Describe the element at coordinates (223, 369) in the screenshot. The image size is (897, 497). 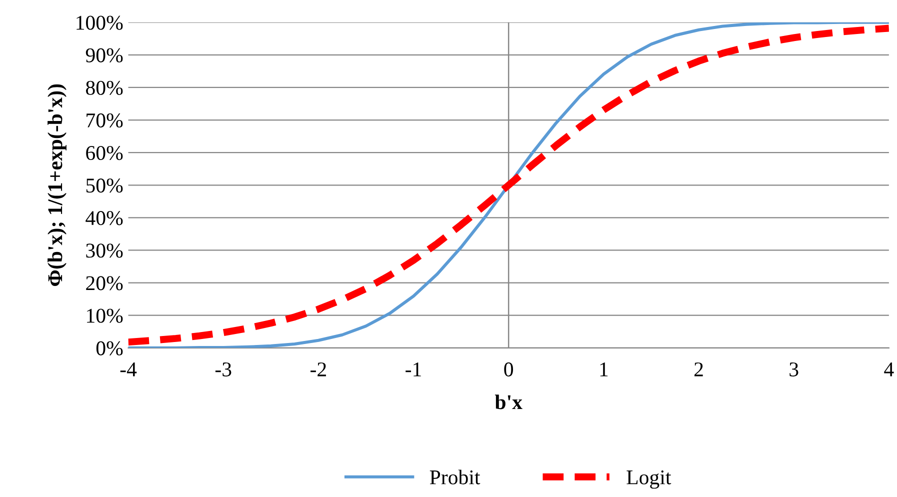
I see `x-tick-label: -3` at that location.